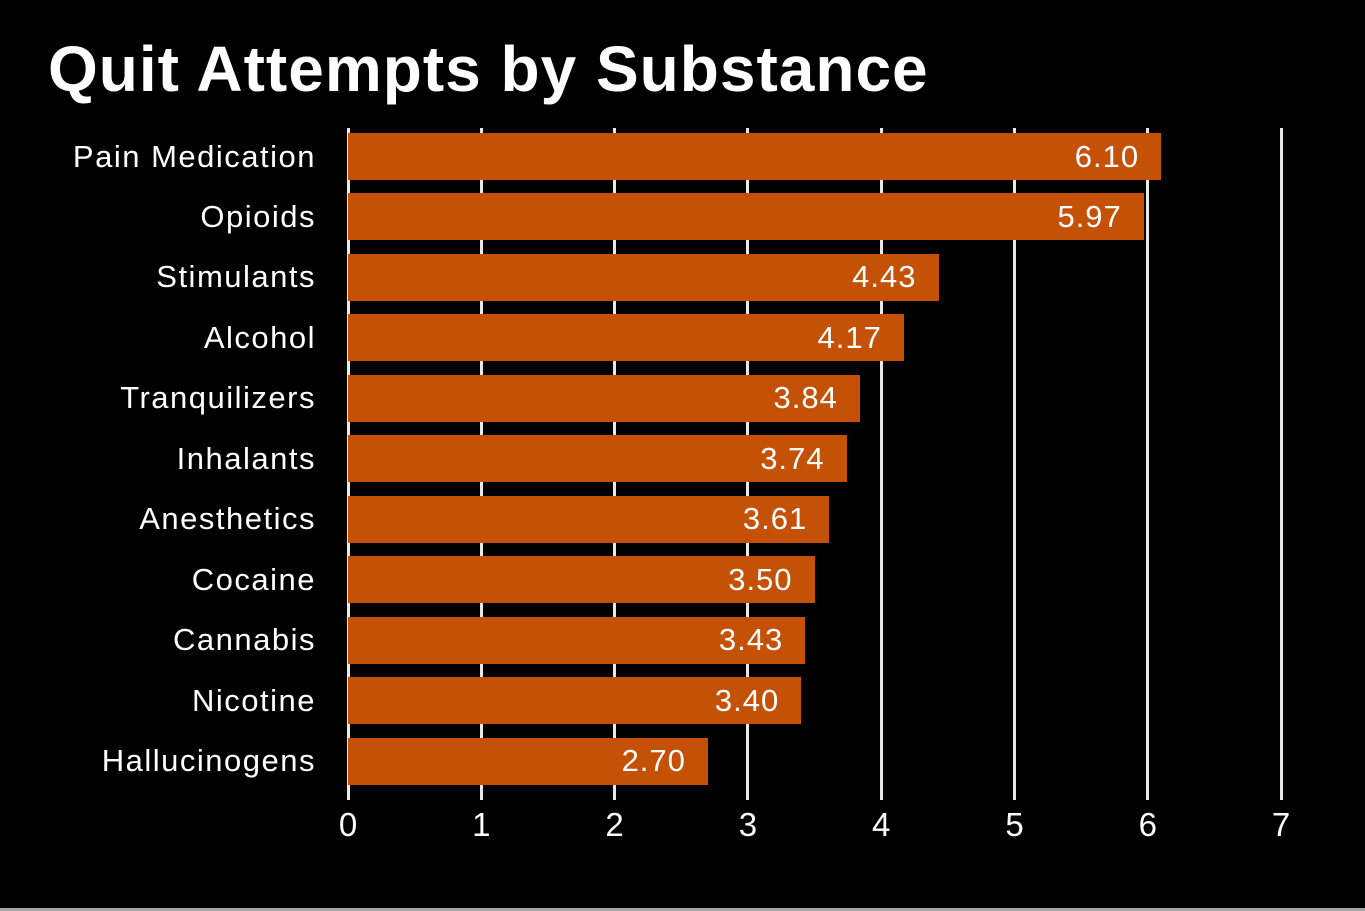  I want to click on x-axis-tick-label: 5, so click(1014, 824).